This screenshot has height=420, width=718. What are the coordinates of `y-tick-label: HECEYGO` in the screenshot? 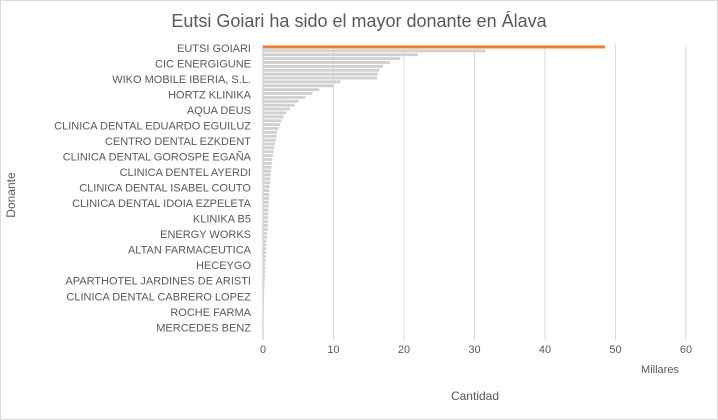 It's located at (223, 266).